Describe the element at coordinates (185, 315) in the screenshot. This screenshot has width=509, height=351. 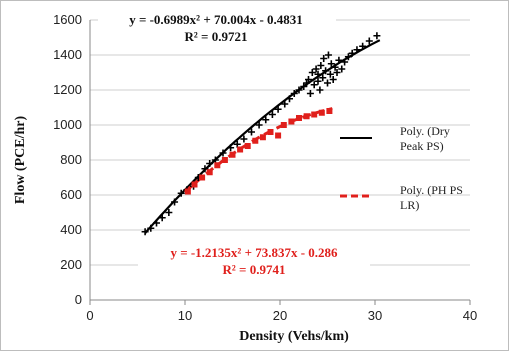
I see `x-tick-label-10: 10` at that location.